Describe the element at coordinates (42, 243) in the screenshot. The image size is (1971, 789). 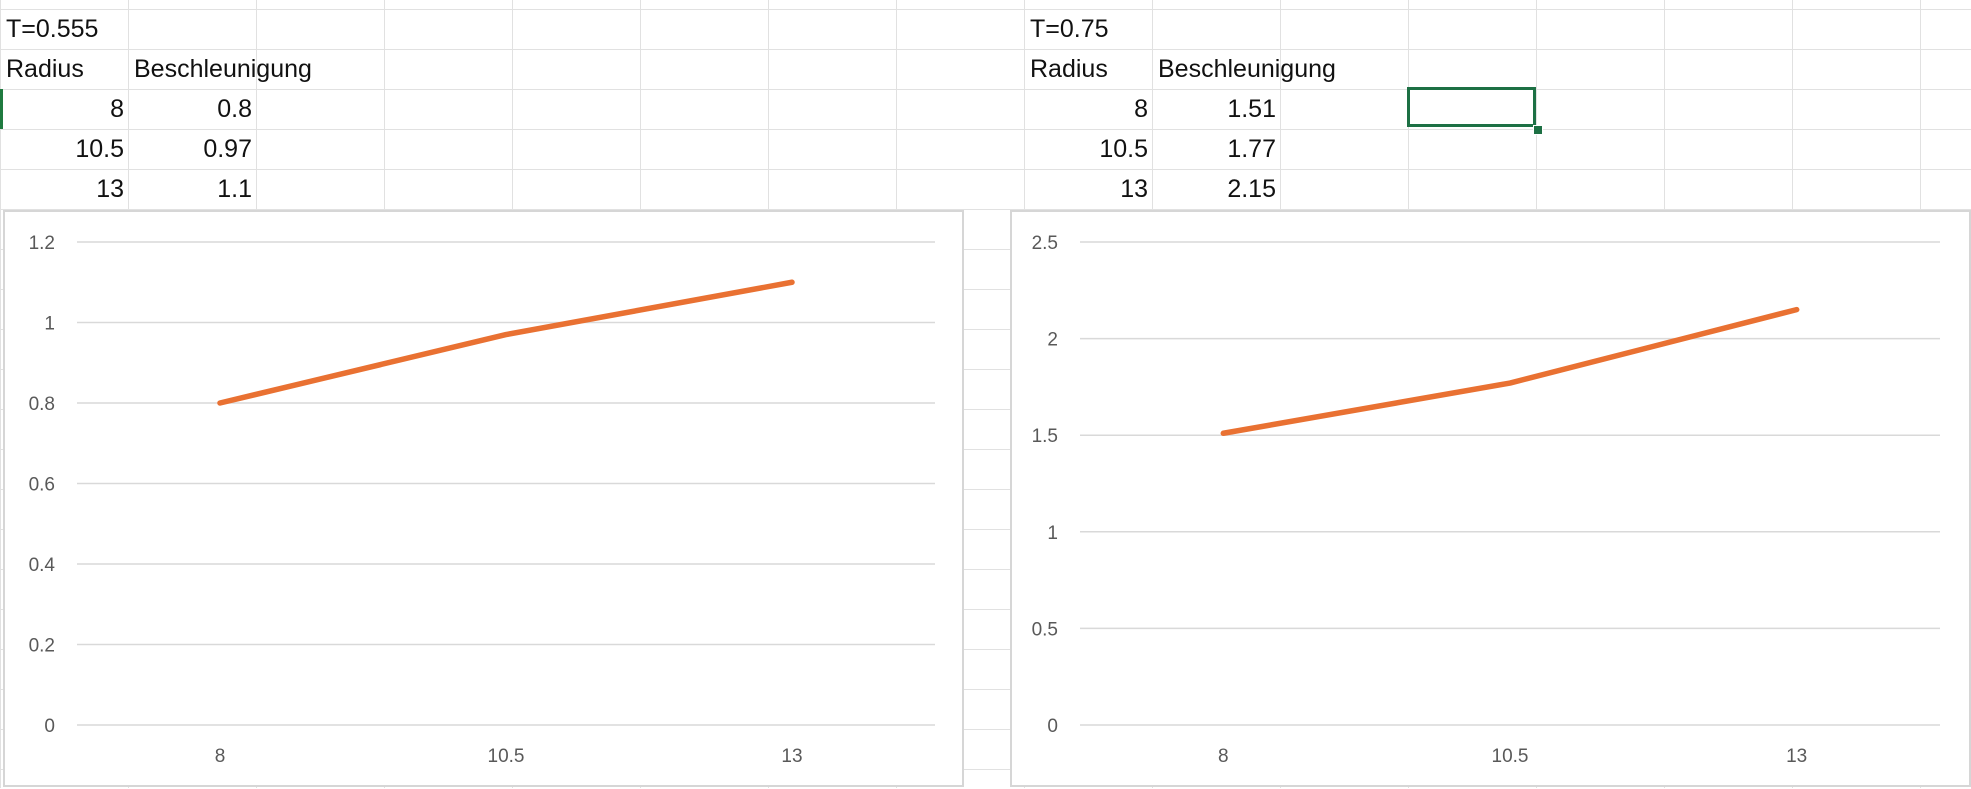
I see `y-tick-label: 1.2` at that location.